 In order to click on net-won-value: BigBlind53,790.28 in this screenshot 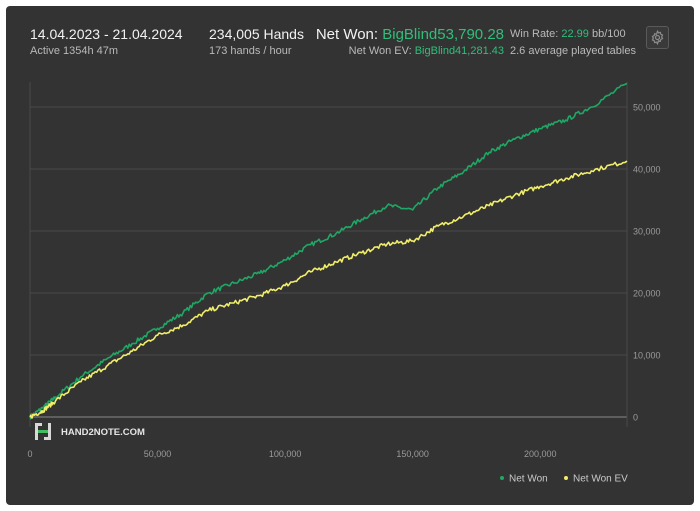, I will do `click(443, 34)`.